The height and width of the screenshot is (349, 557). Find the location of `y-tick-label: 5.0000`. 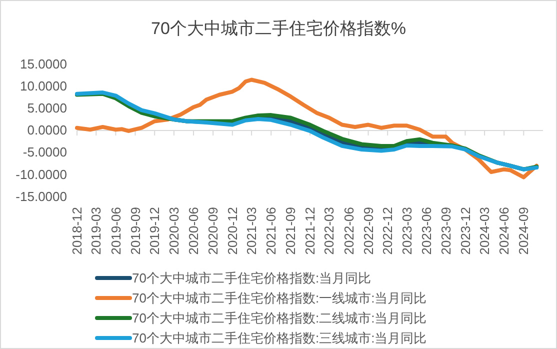

y-tick-label: 5.0000 is located at coordinates (47, 108).